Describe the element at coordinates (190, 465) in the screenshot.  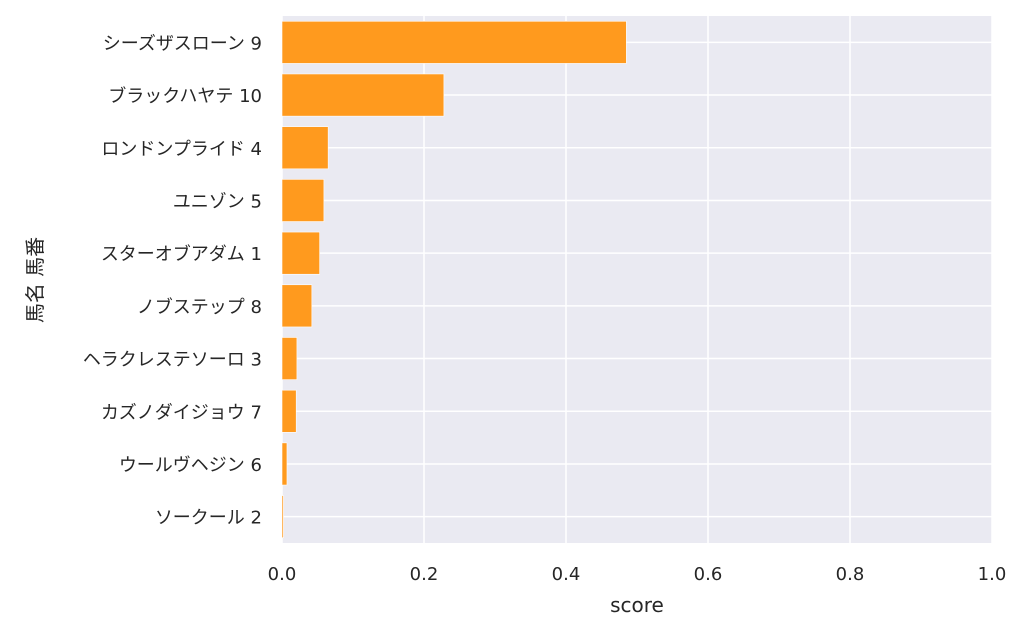
I see `y-tick-label: ウールヴヘジン 6` at that location.